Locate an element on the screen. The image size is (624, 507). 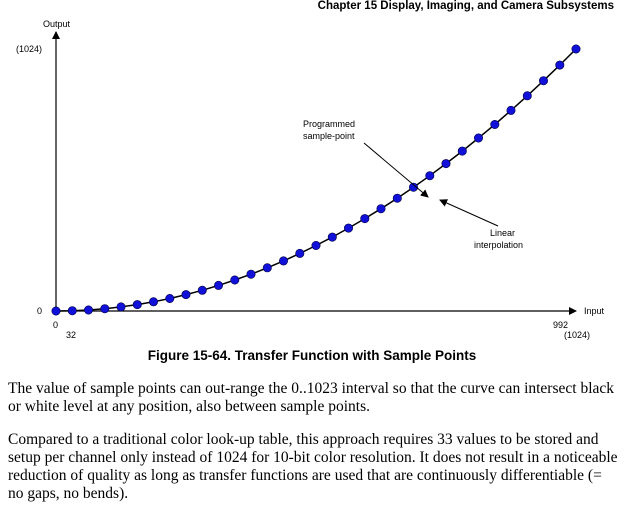
annotation-linear-arrow is located at coordinates (469, 213).